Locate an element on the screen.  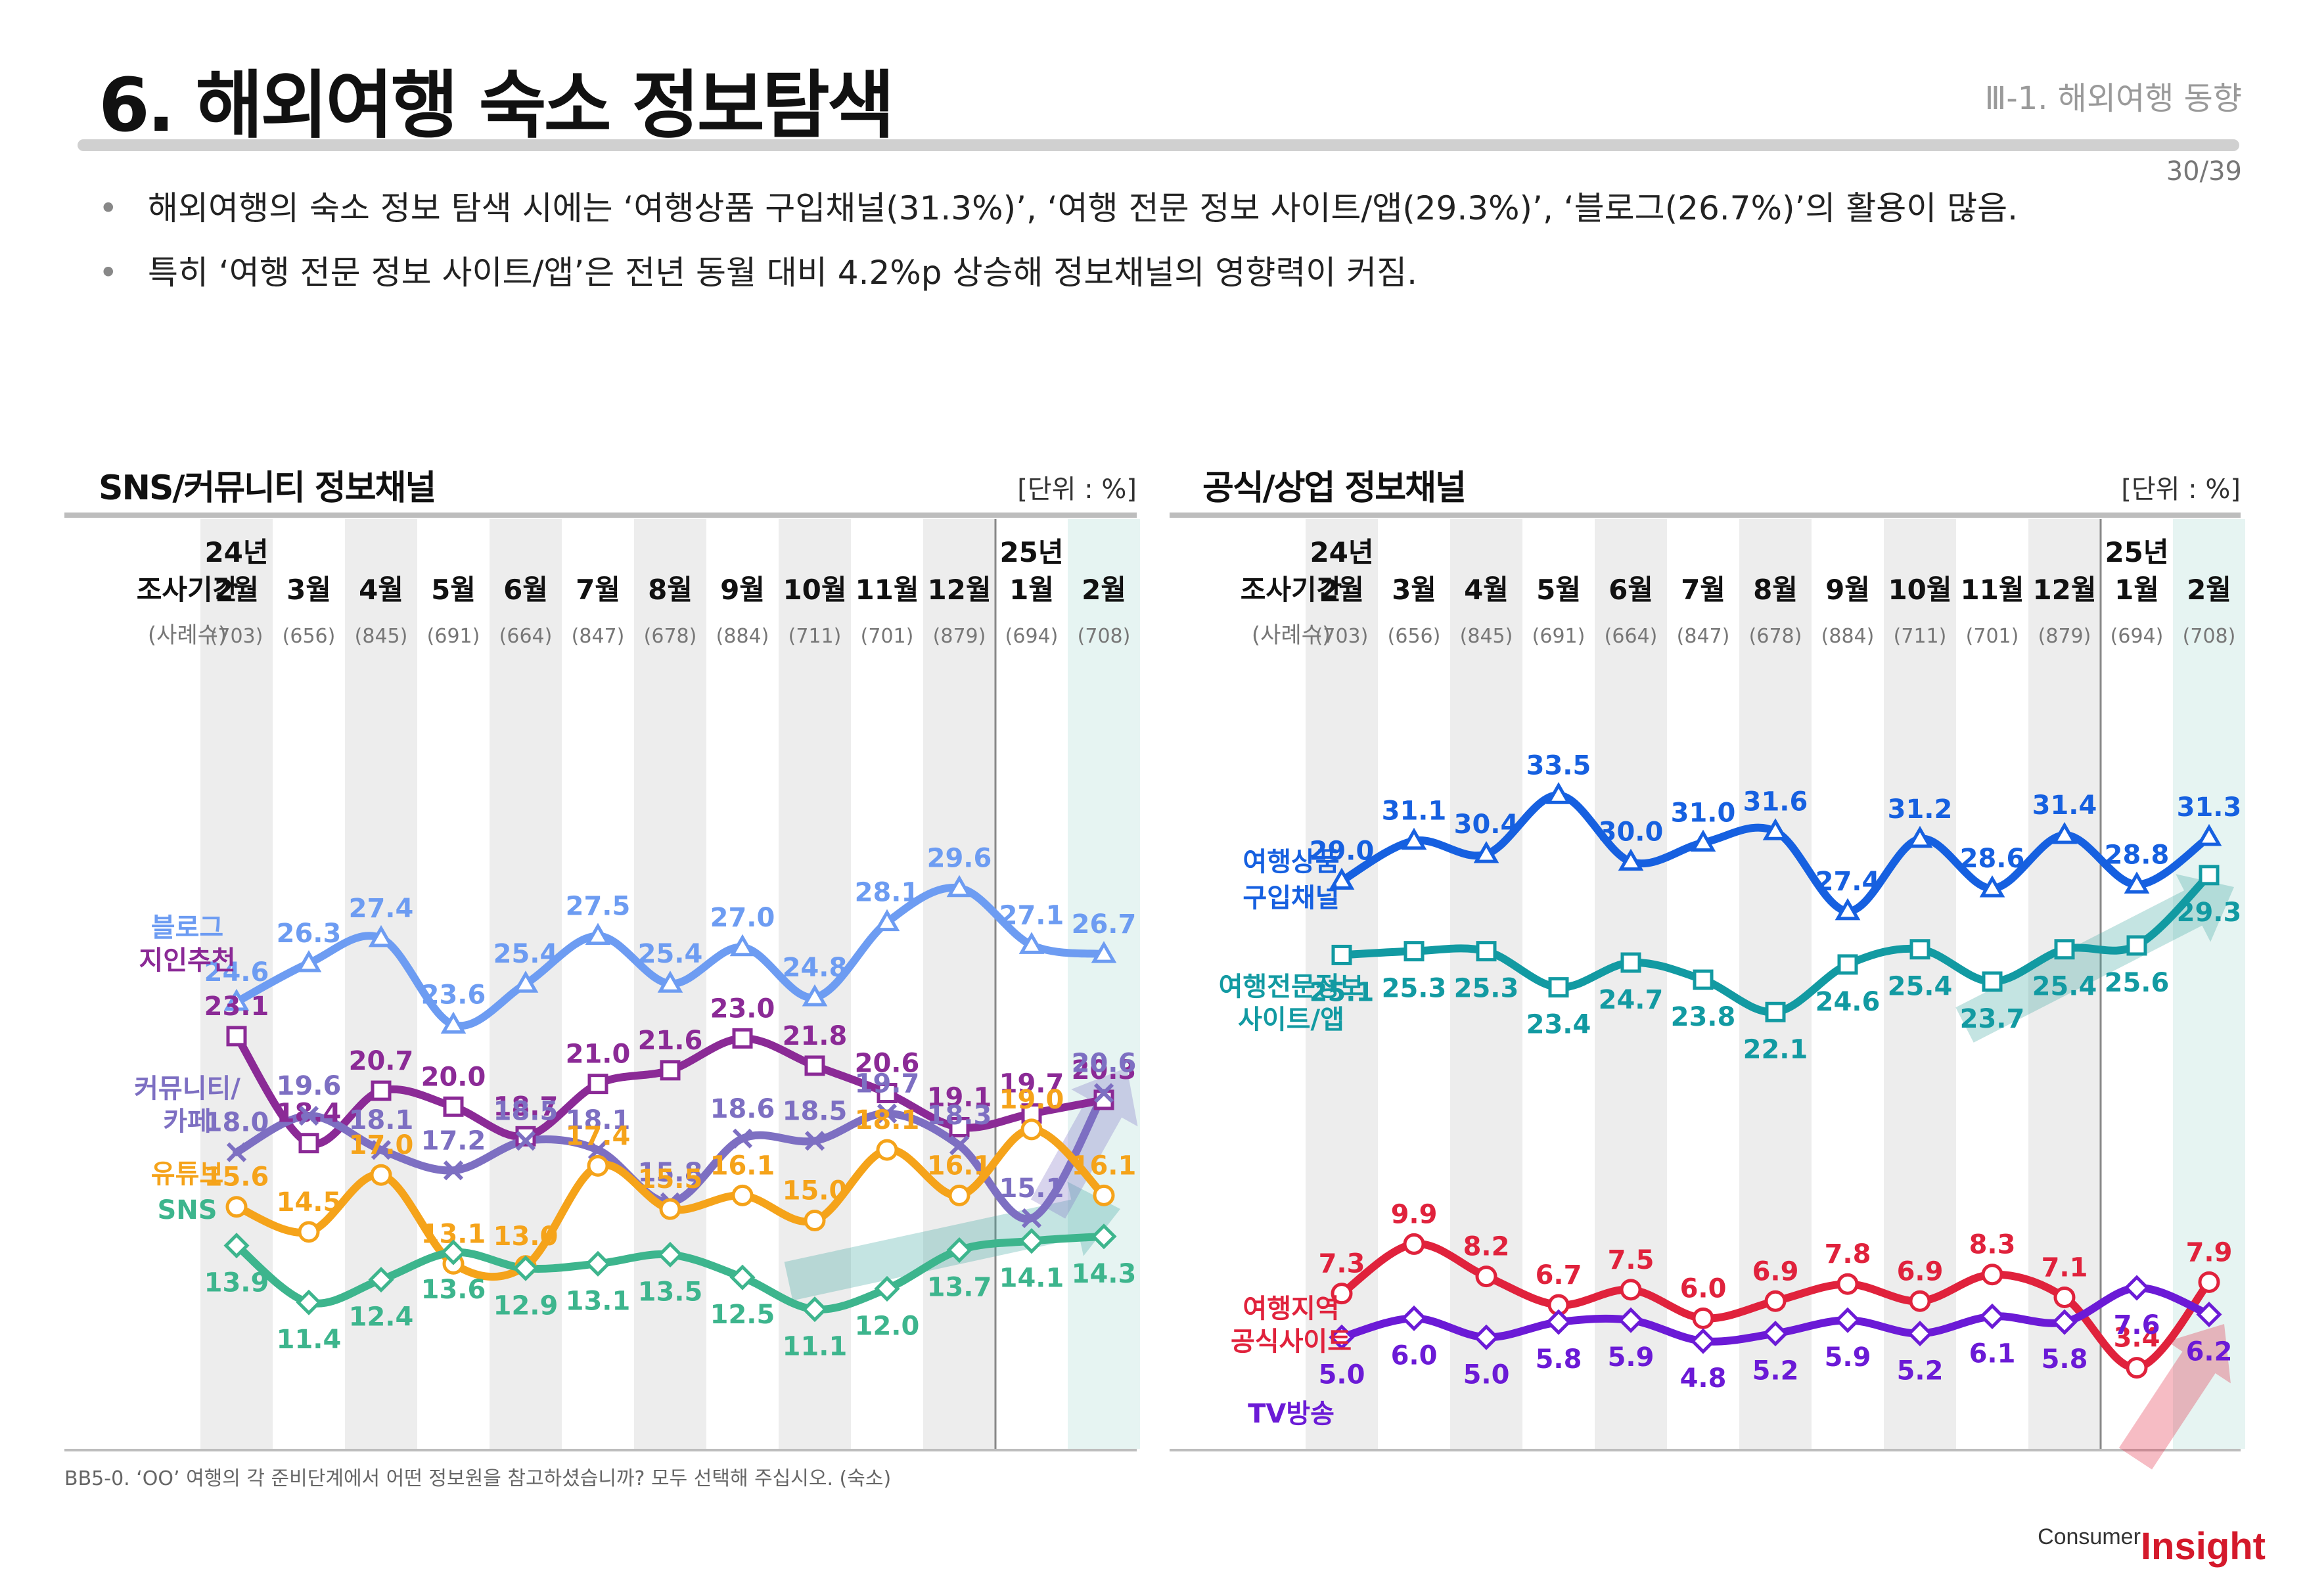
sns-chart-bottom-rule is located at coordinates (600, 1450).